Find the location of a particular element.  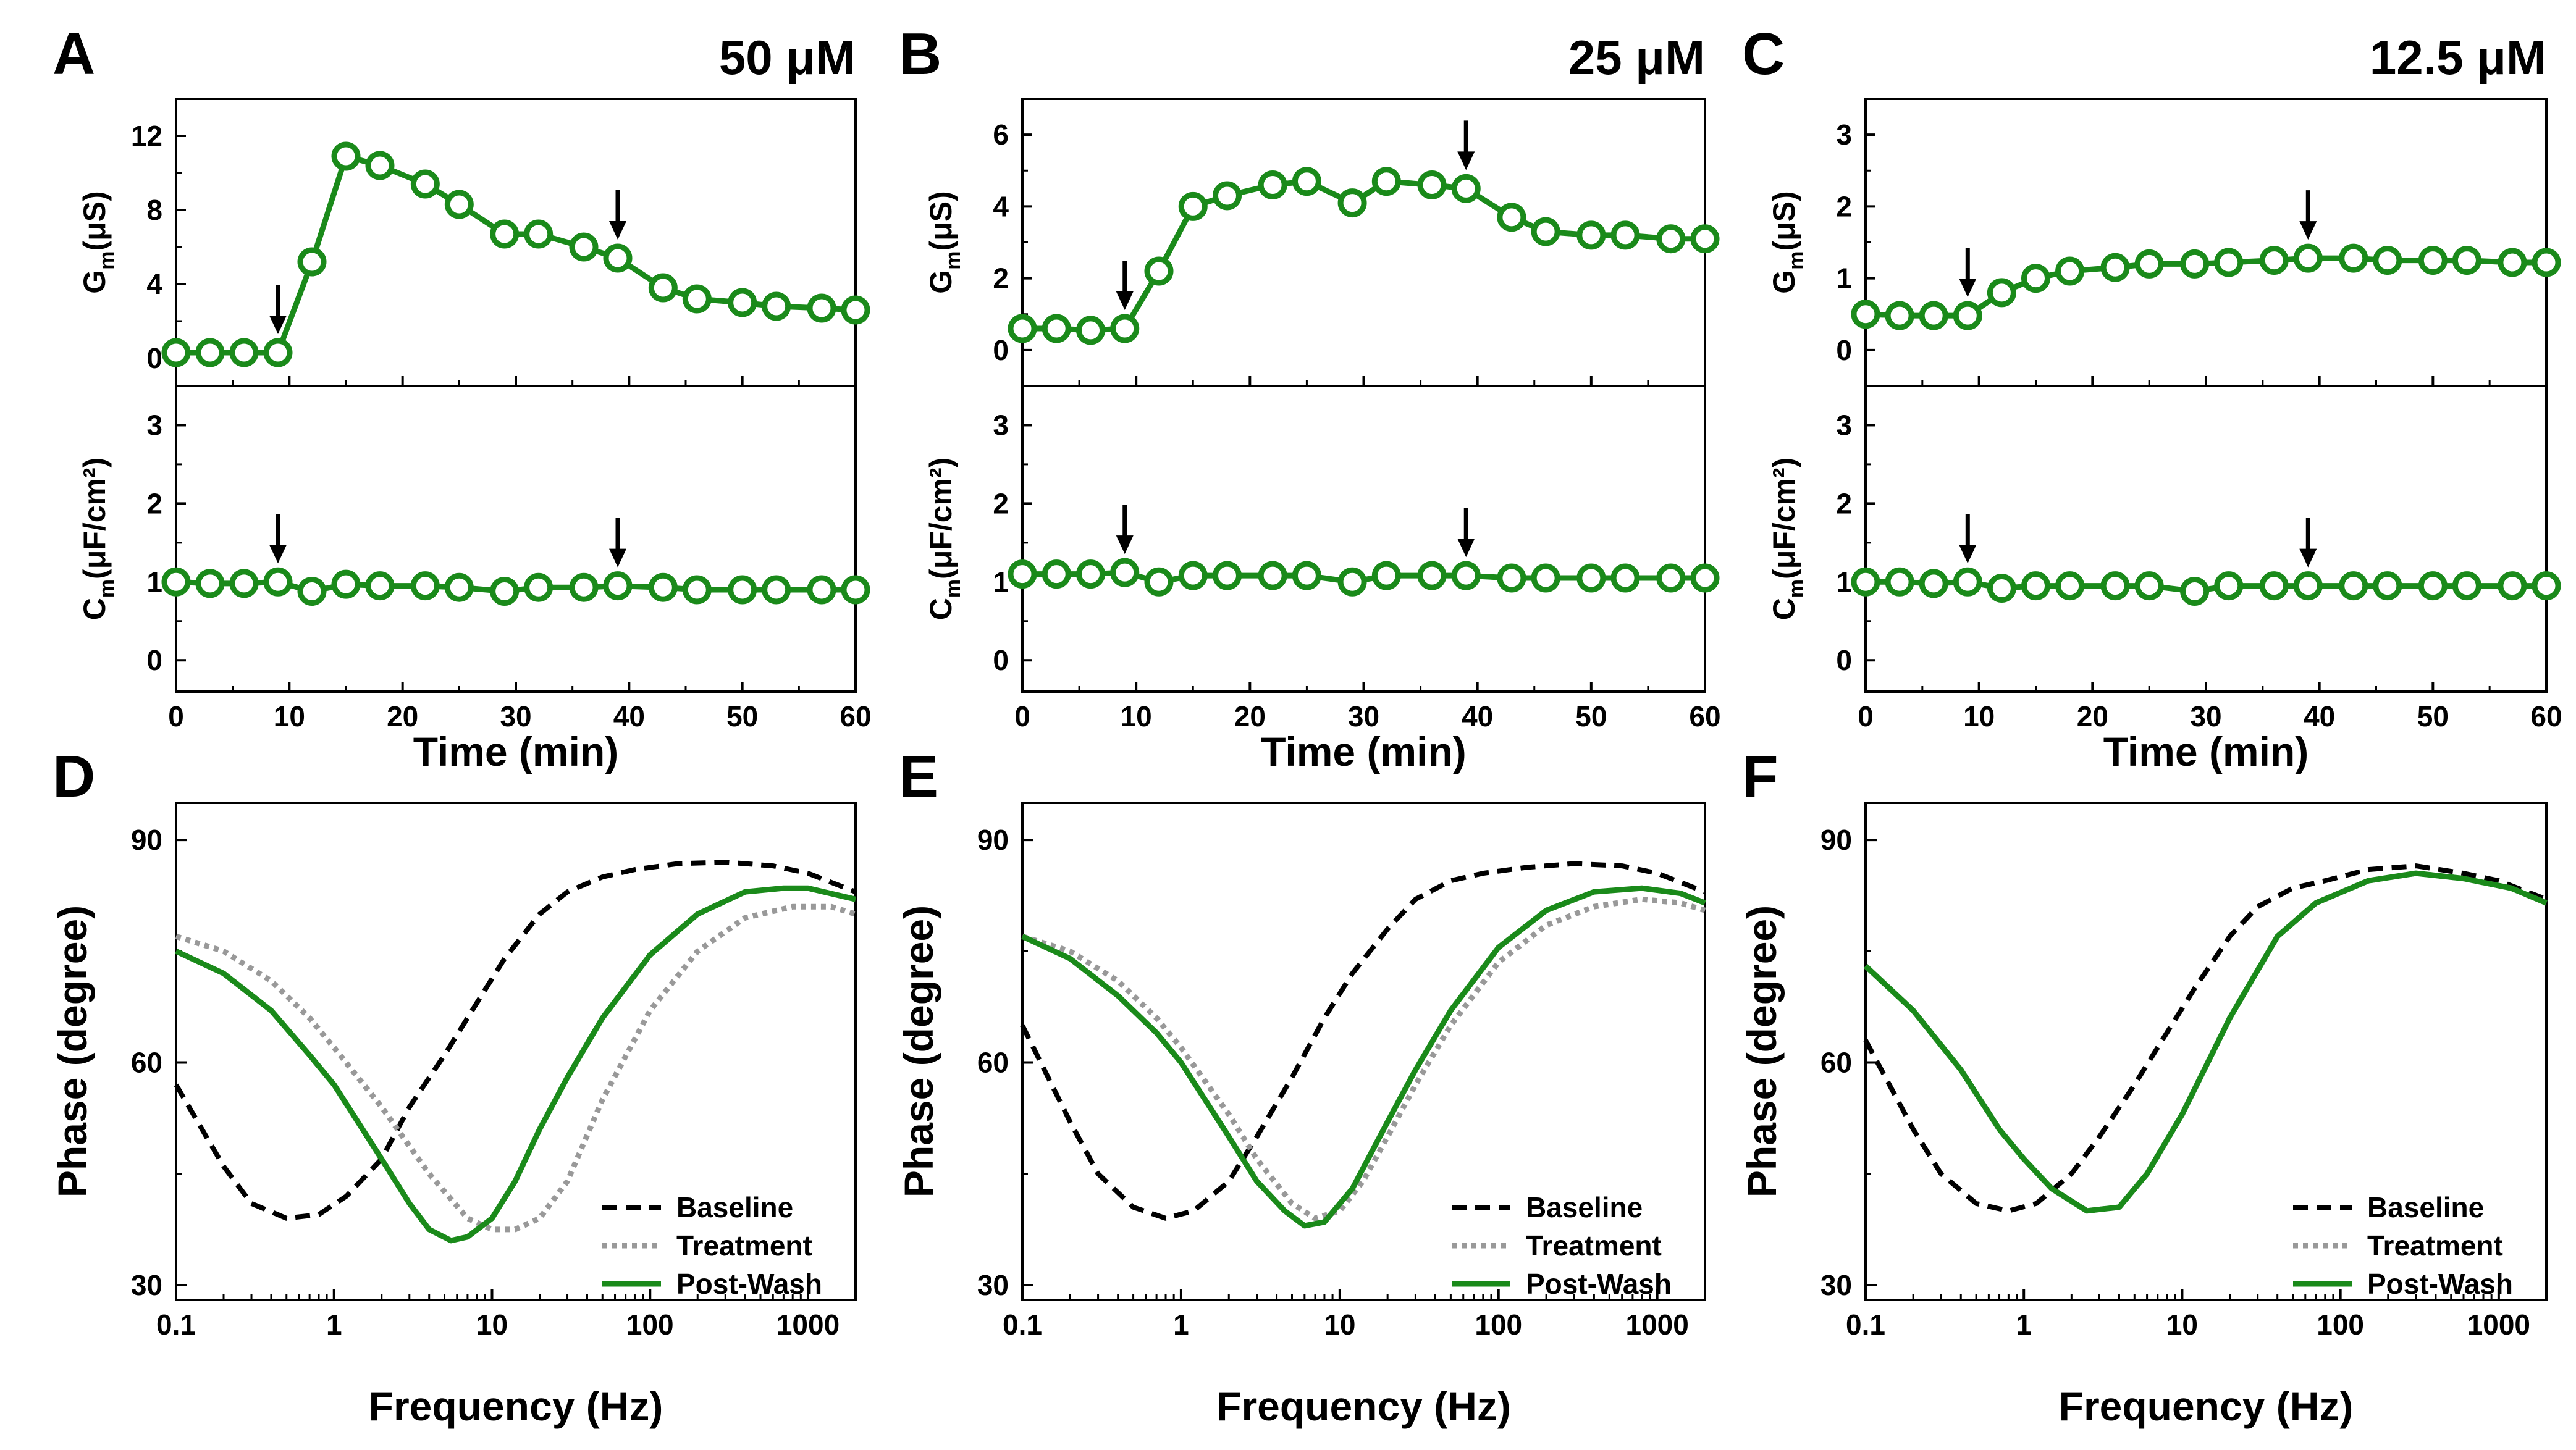

legend-label: Treatment is located at coordinates (2435, 1246).